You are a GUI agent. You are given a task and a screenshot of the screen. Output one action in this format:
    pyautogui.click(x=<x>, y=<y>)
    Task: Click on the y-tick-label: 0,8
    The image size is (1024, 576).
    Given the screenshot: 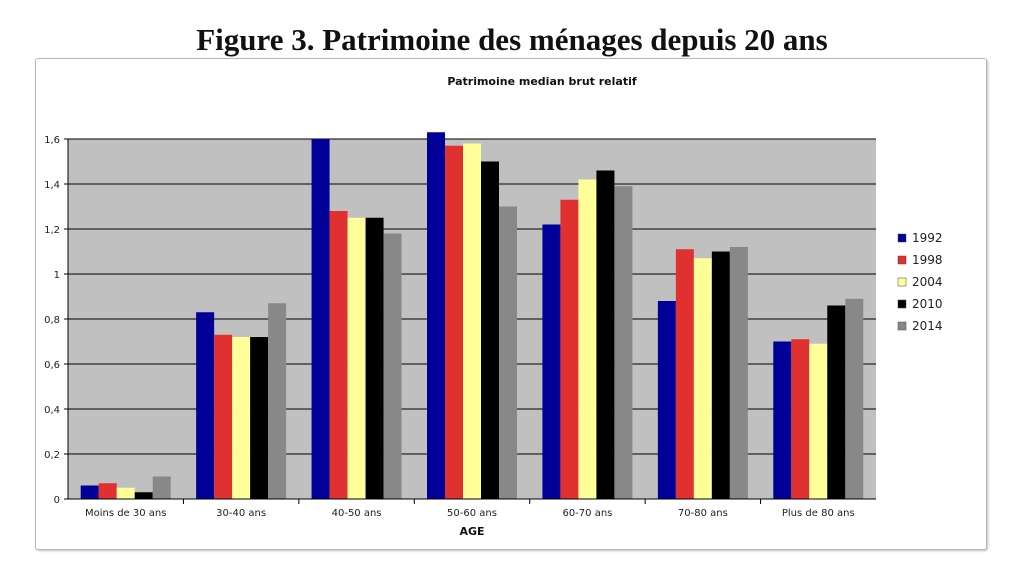 What is the action you would take?
    pyautogui.click(x=52, y=320)
    